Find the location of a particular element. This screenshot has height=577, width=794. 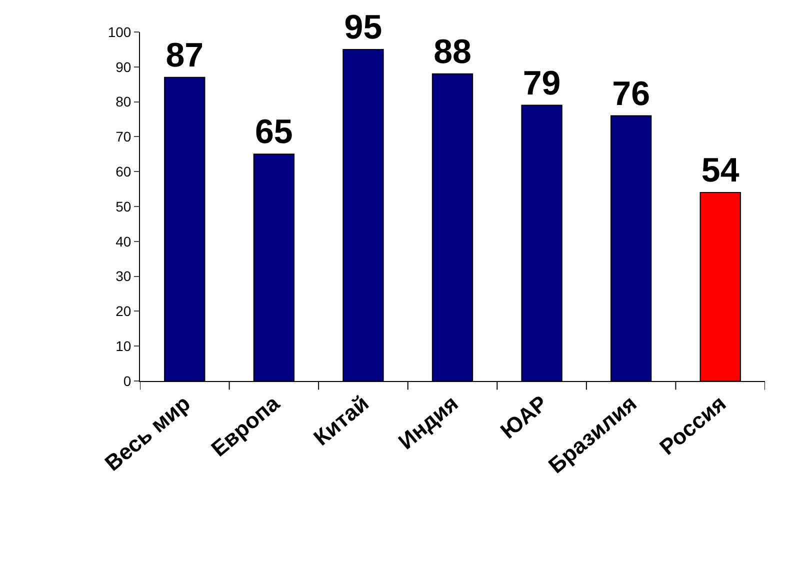

y-tick-label: 40 is located at coordinates (124, 241).